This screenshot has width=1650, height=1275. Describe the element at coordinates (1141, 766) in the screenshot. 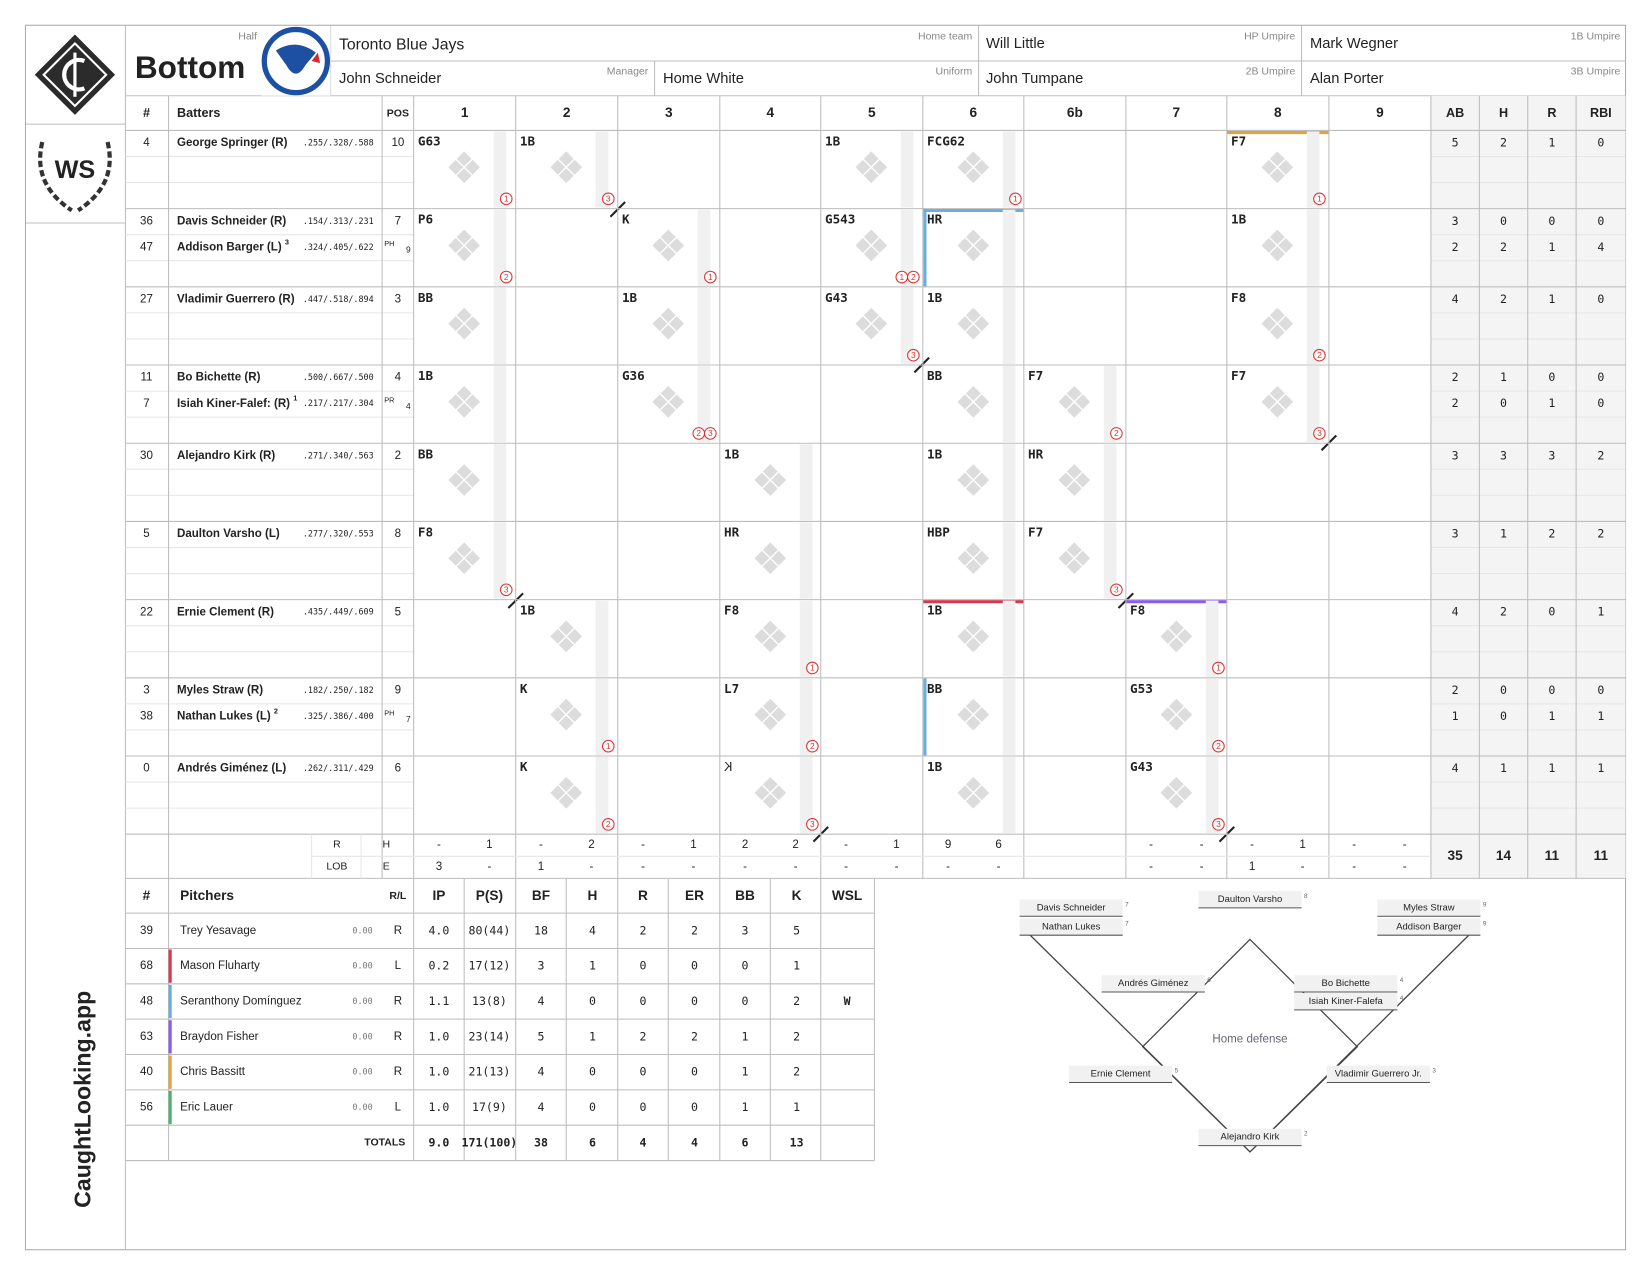

I see `play-result: G43` at that location.